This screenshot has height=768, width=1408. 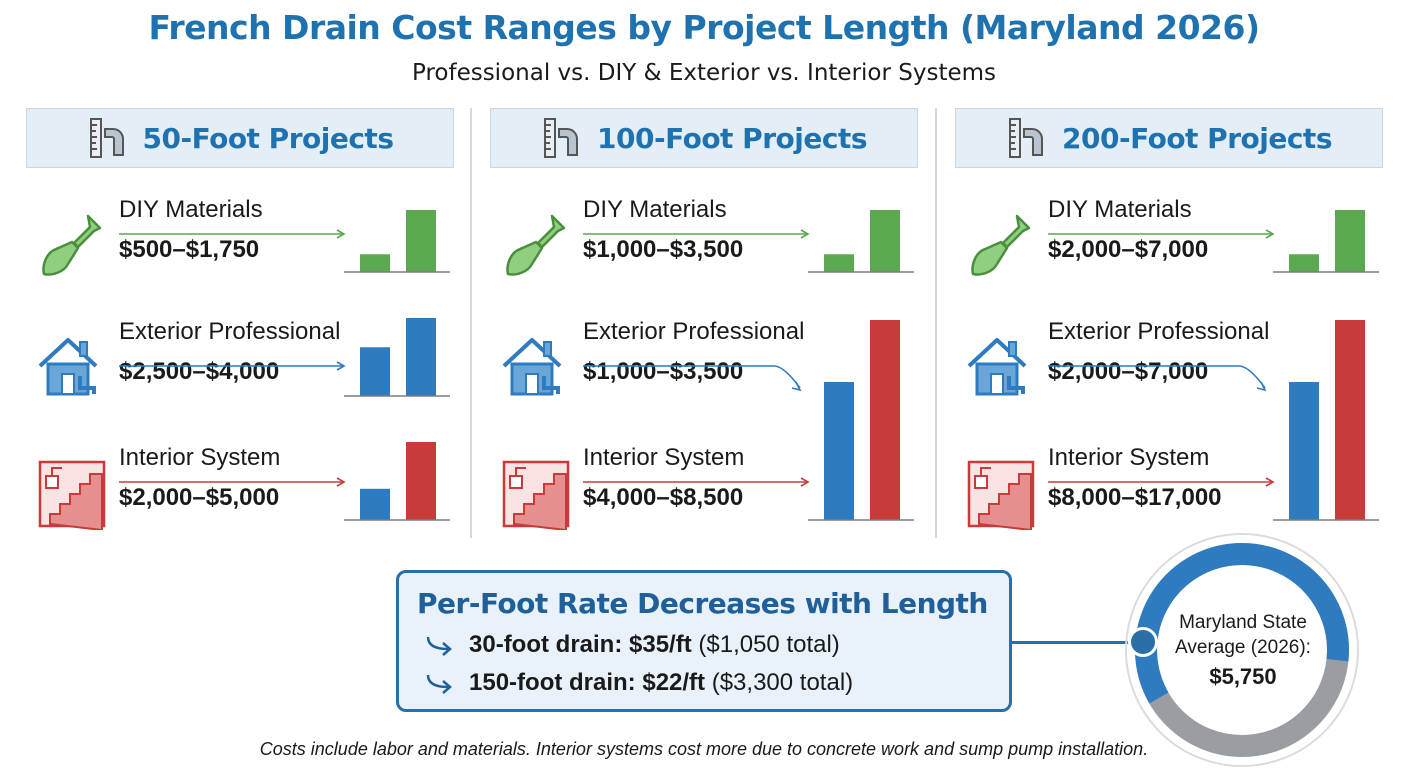 I want to click on callout-connector, so click(x=1075, y=642).